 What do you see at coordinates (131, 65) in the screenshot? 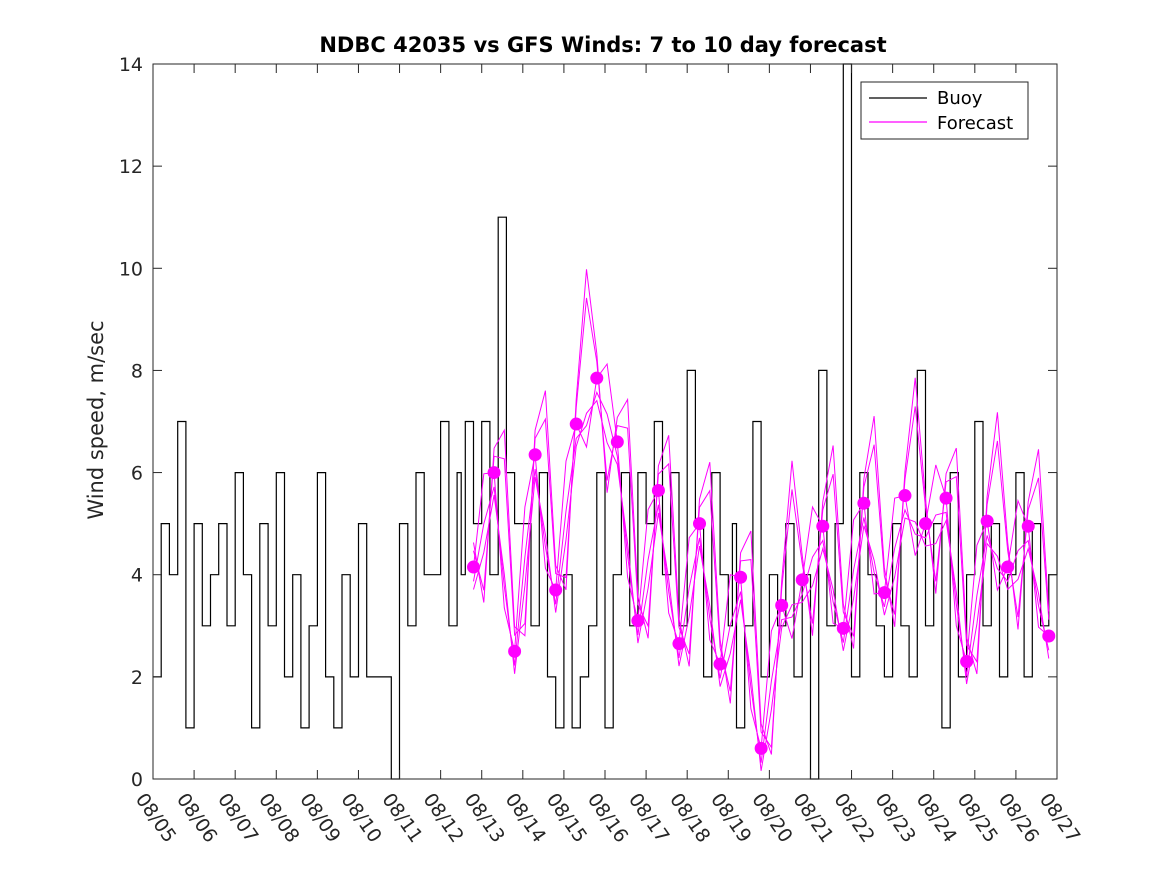
I see `y-tick-label: 14` at bounding box center [131, 65].